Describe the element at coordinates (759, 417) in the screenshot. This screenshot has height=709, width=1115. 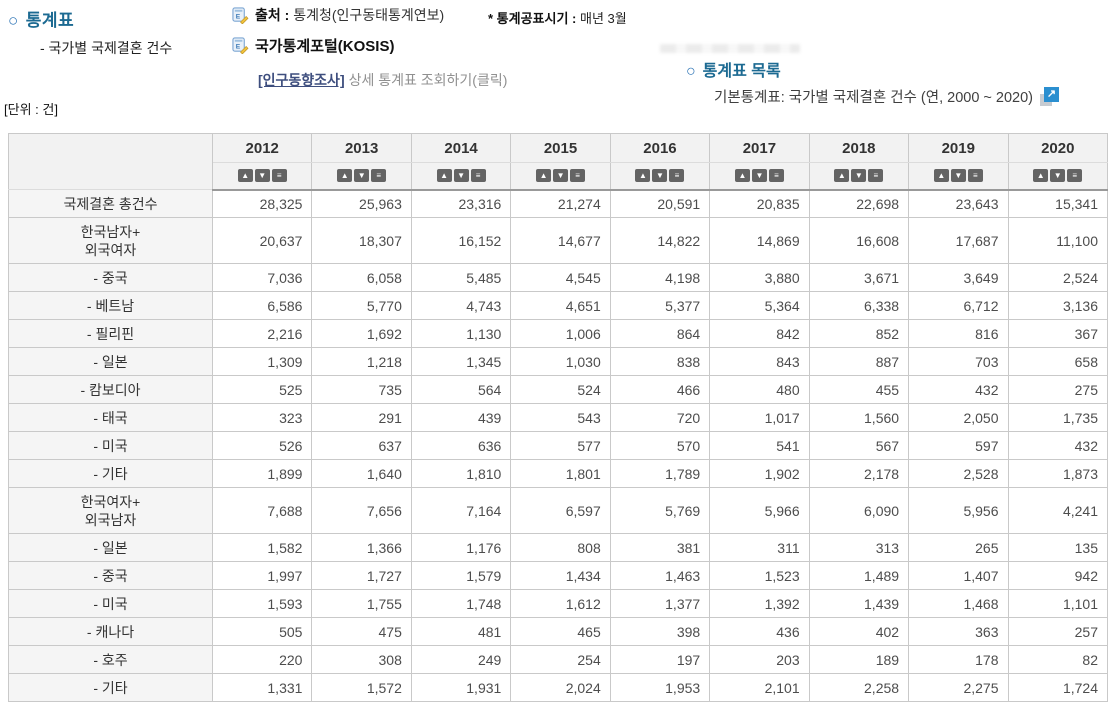
I see `value-cell: 1,017` at that location.